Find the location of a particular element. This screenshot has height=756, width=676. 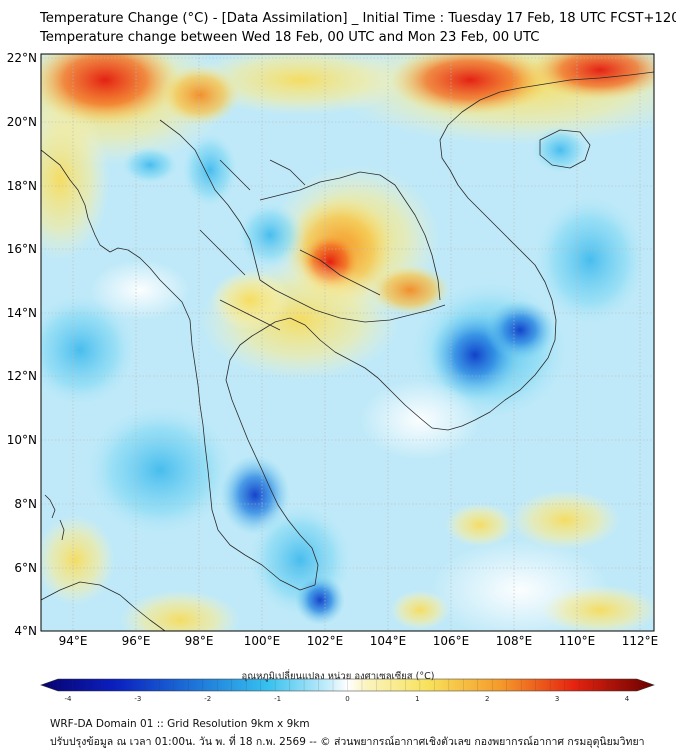

lat-label: 20°N is located at coordinates (22, 122).